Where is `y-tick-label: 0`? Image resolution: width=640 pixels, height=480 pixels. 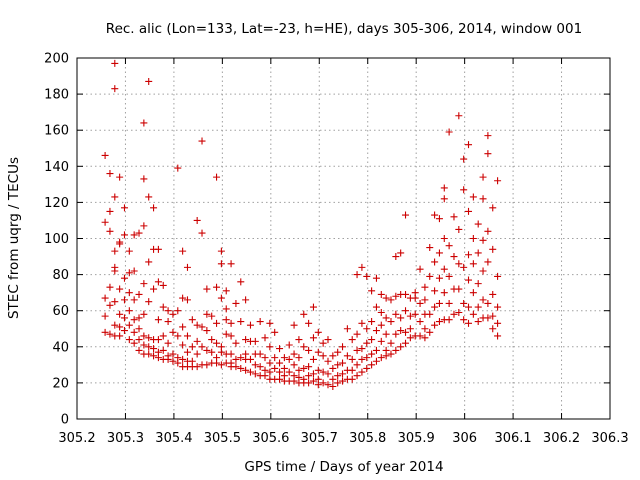 y-tick-label: 0 is located at coordinates (65, 420).